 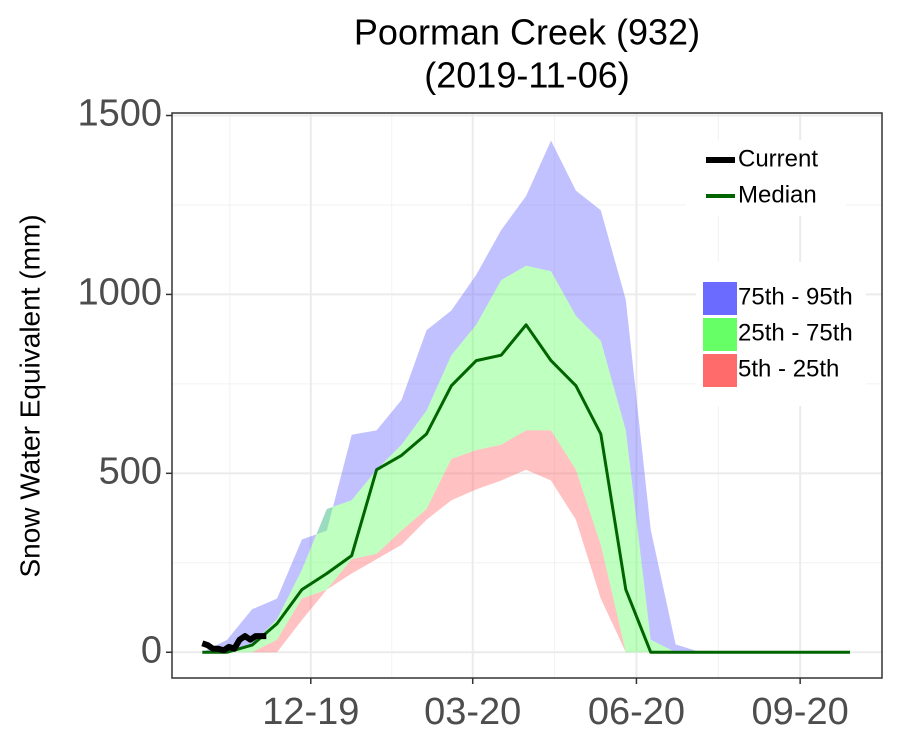 What do you see at coordinates (472, 712) in the screenshot?
I see `x-tick-label: 03-20` at bounding box center [472, 712].